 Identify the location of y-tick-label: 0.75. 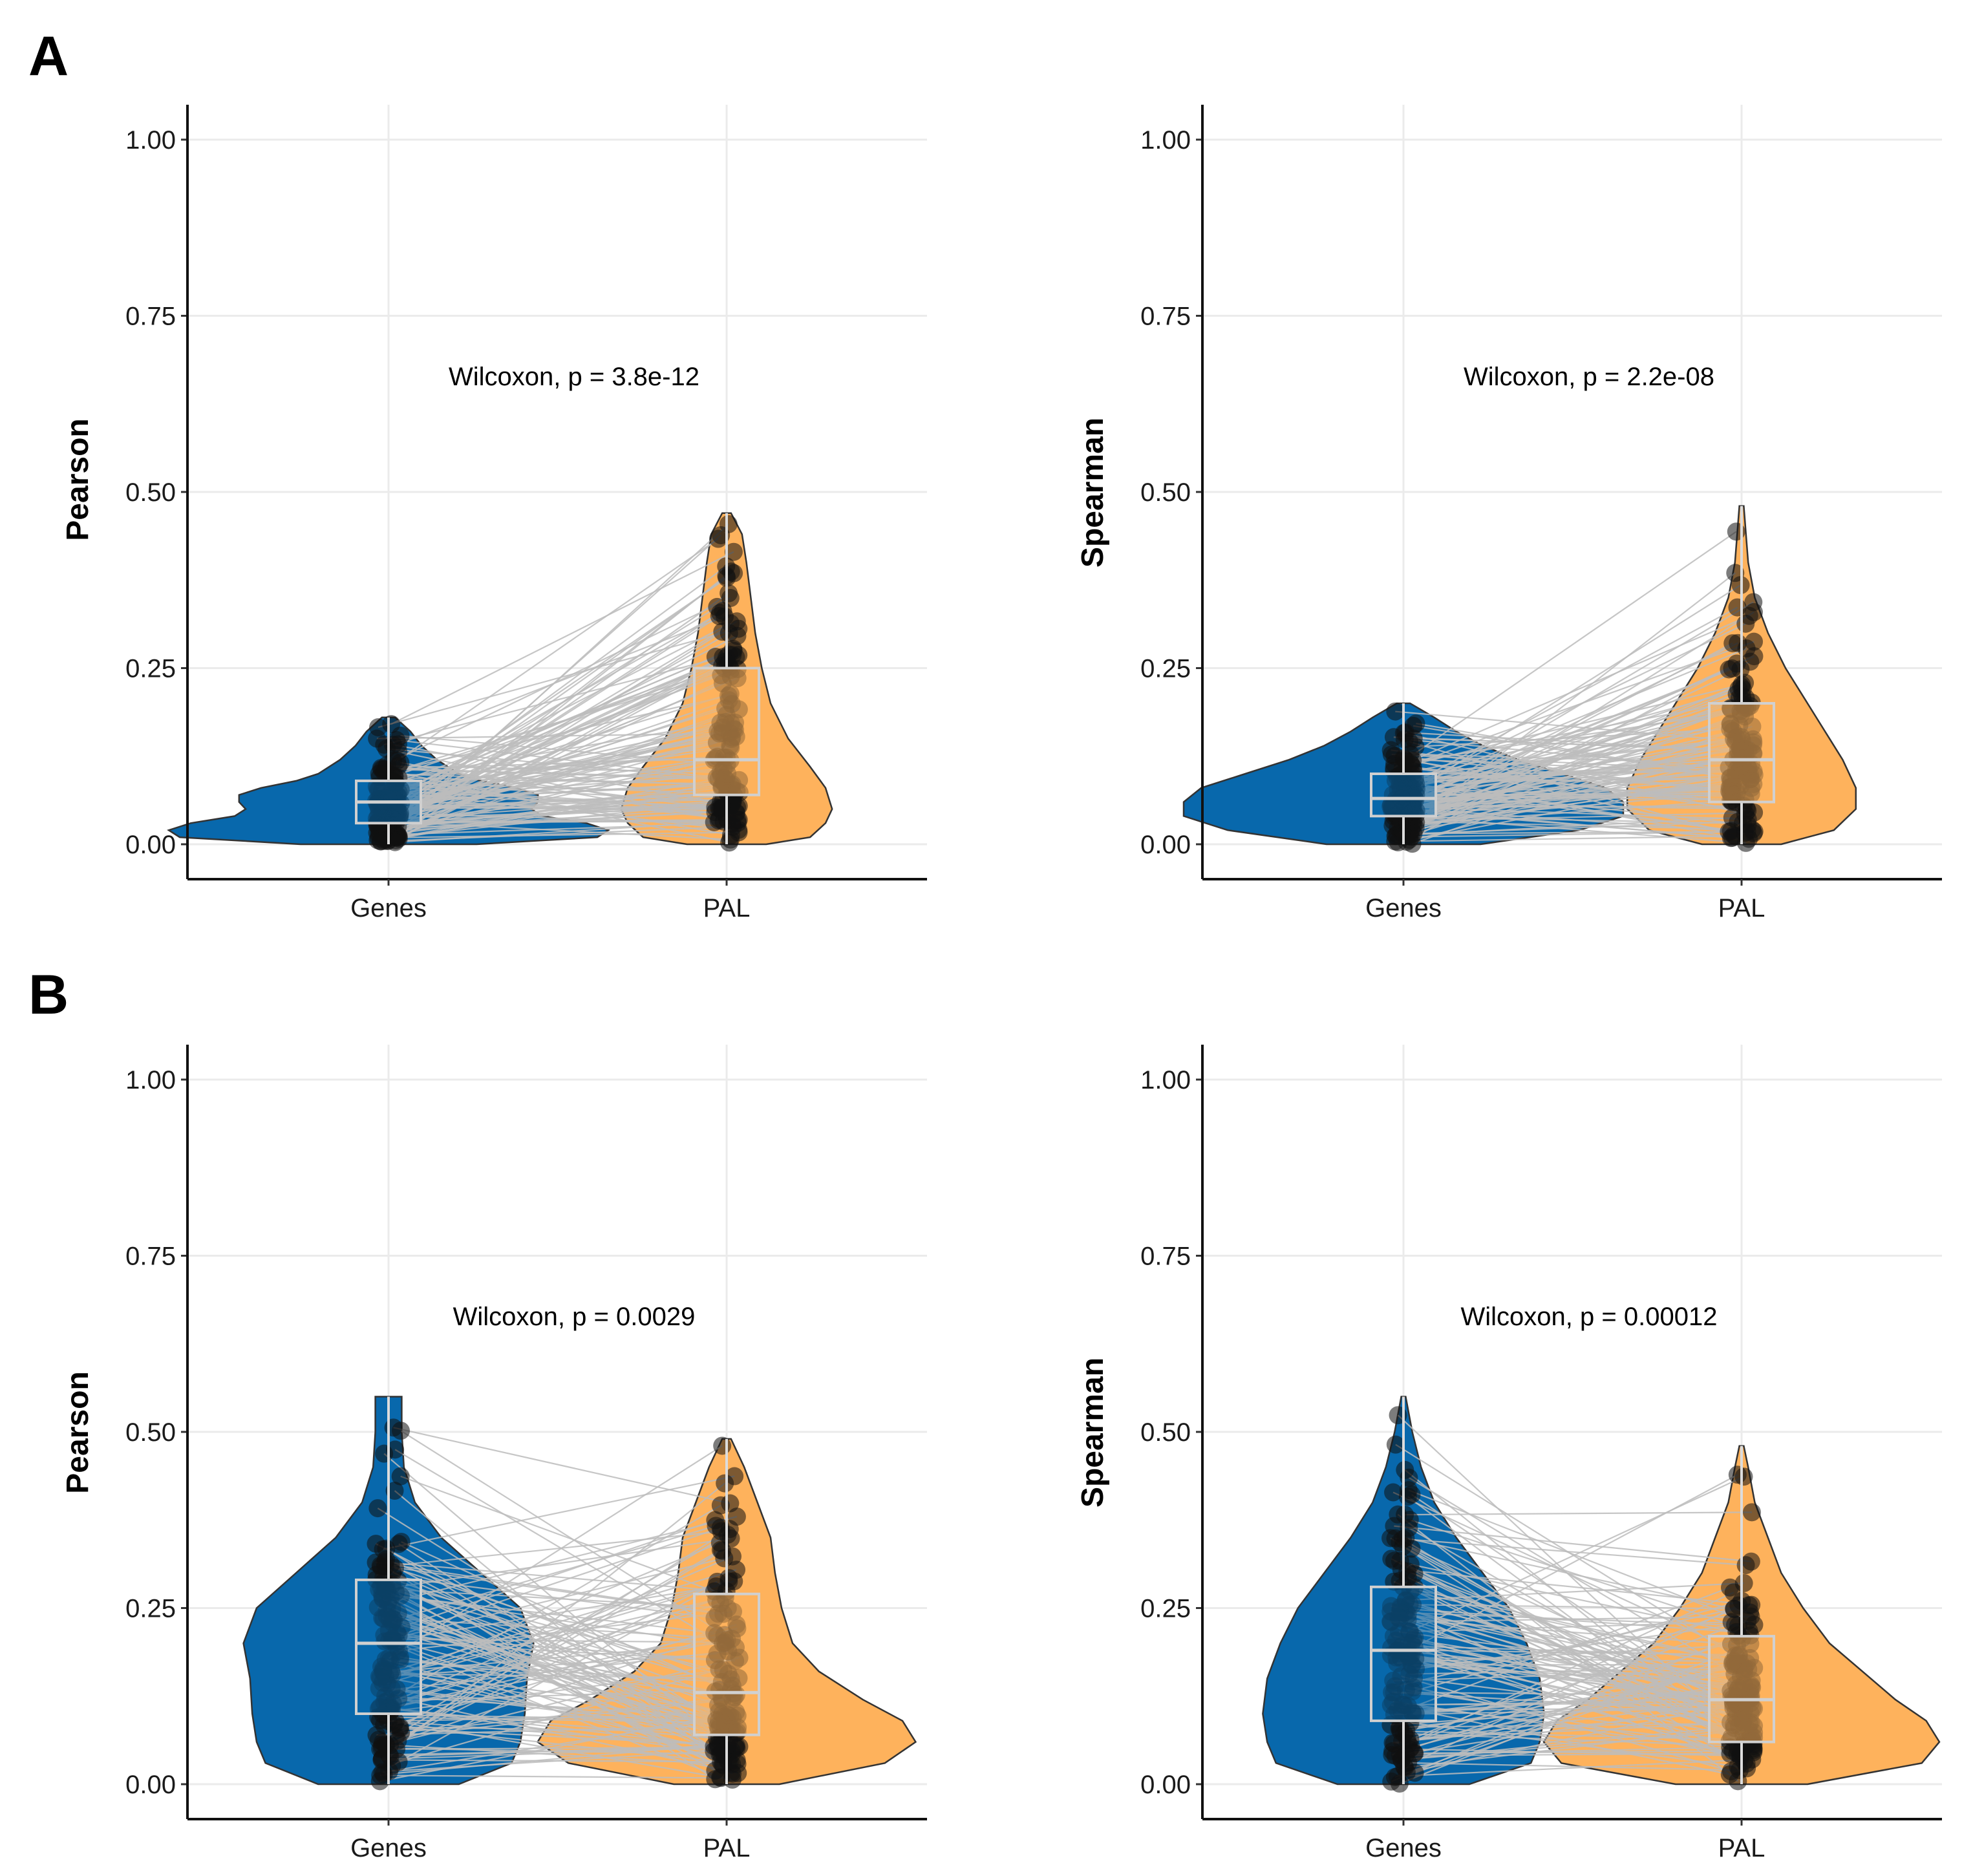
(150, 1257).